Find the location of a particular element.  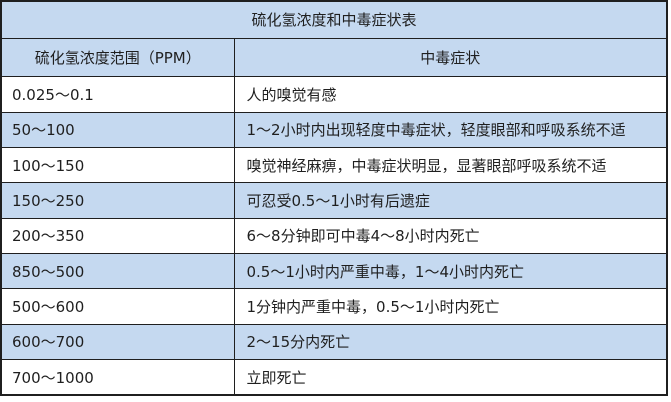

column-header-concentration: 硫化氢浓度范围（PPM） is located at coordinates (117, 57).